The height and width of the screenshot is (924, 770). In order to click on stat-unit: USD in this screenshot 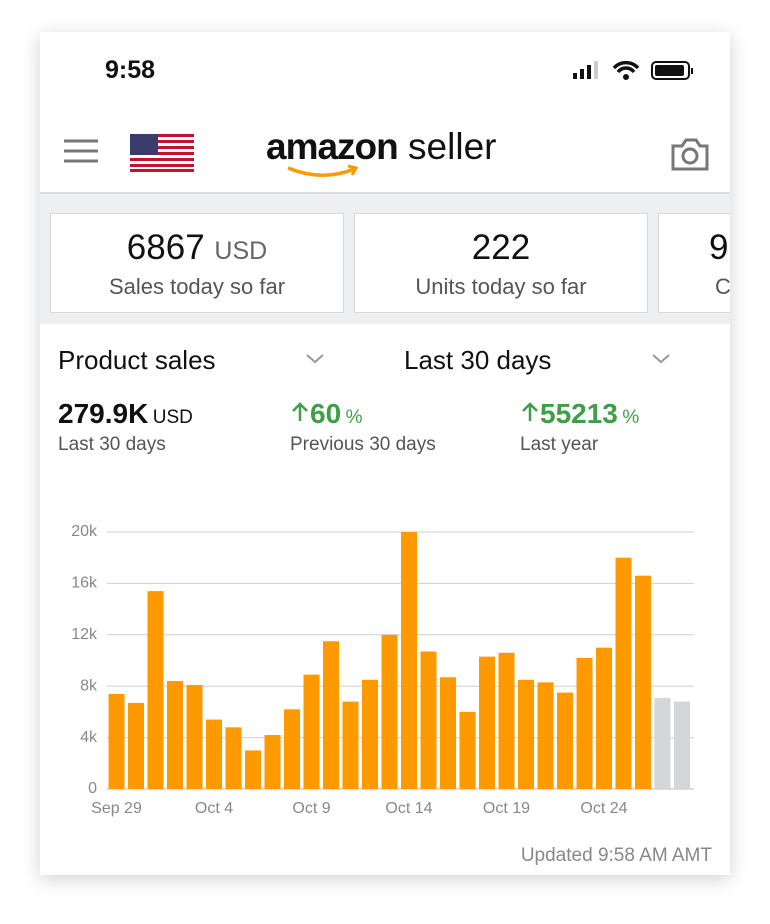, I will do `click(172, 417)`.